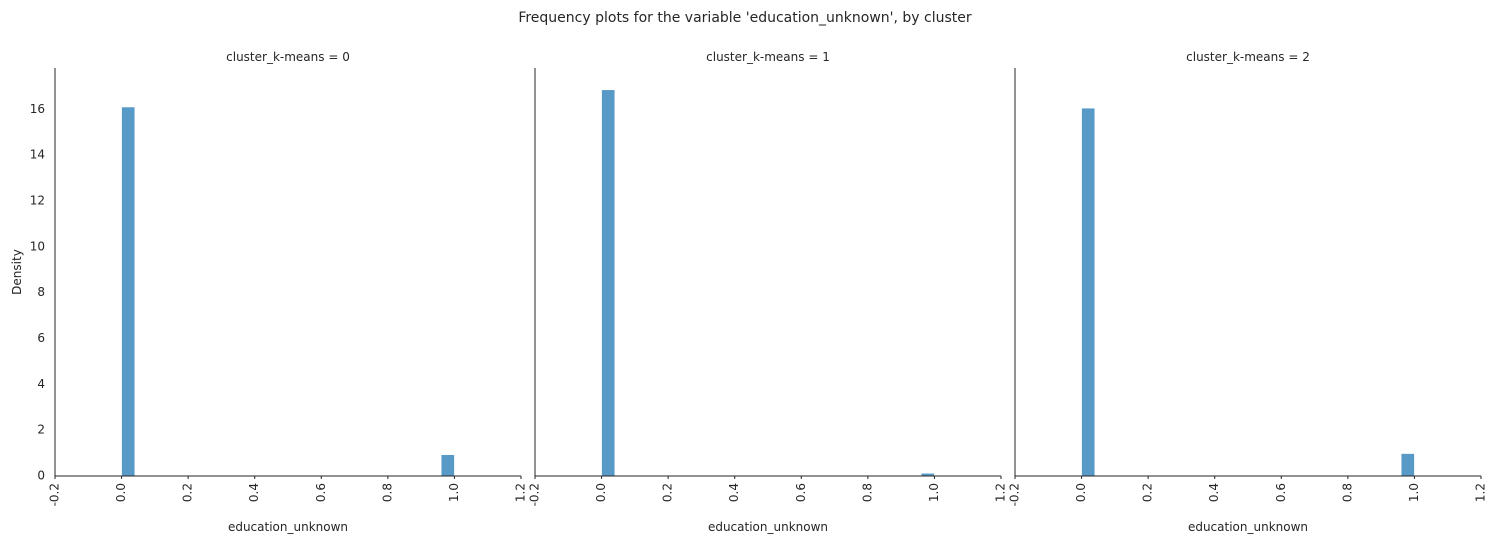 The height and width of the screenshot is (543, 1497). What do you see at coordinates (41, 292) in the screenshot?
I see `y-tick-label: 8` at bounding box center [41, 292].